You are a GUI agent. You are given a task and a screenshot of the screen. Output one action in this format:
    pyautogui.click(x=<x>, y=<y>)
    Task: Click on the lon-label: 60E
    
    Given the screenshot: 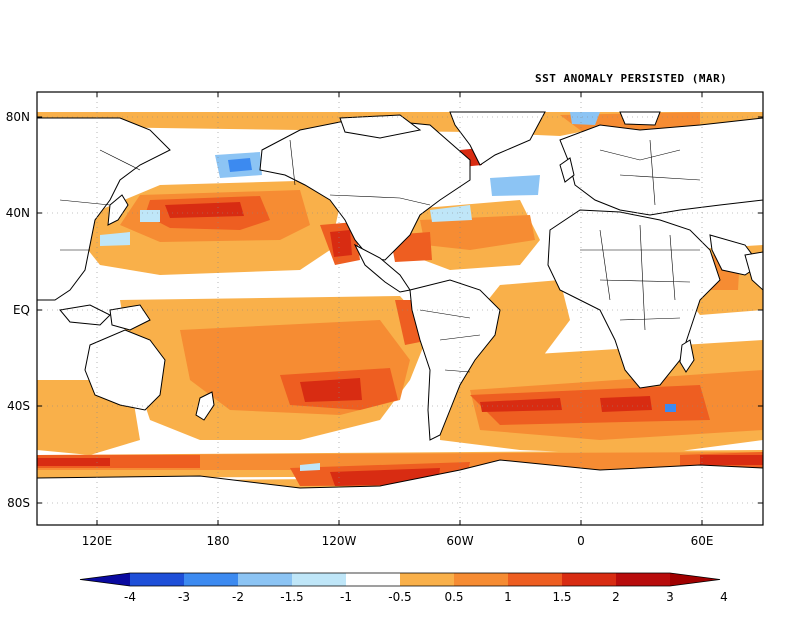 What is the action you would take?
    pyautogui.click(x=702, y=541)
    